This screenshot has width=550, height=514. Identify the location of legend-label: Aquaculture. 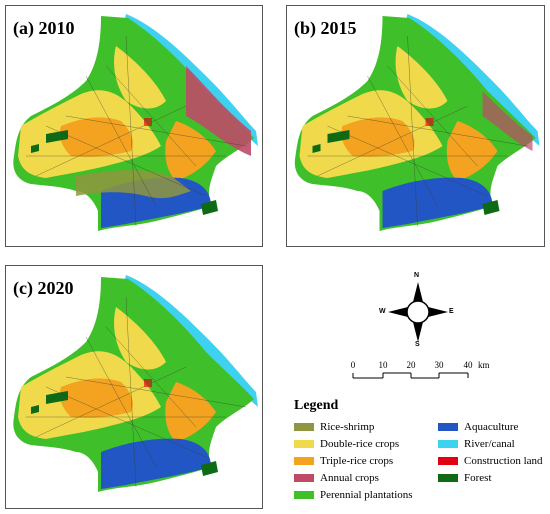
(491, 426).